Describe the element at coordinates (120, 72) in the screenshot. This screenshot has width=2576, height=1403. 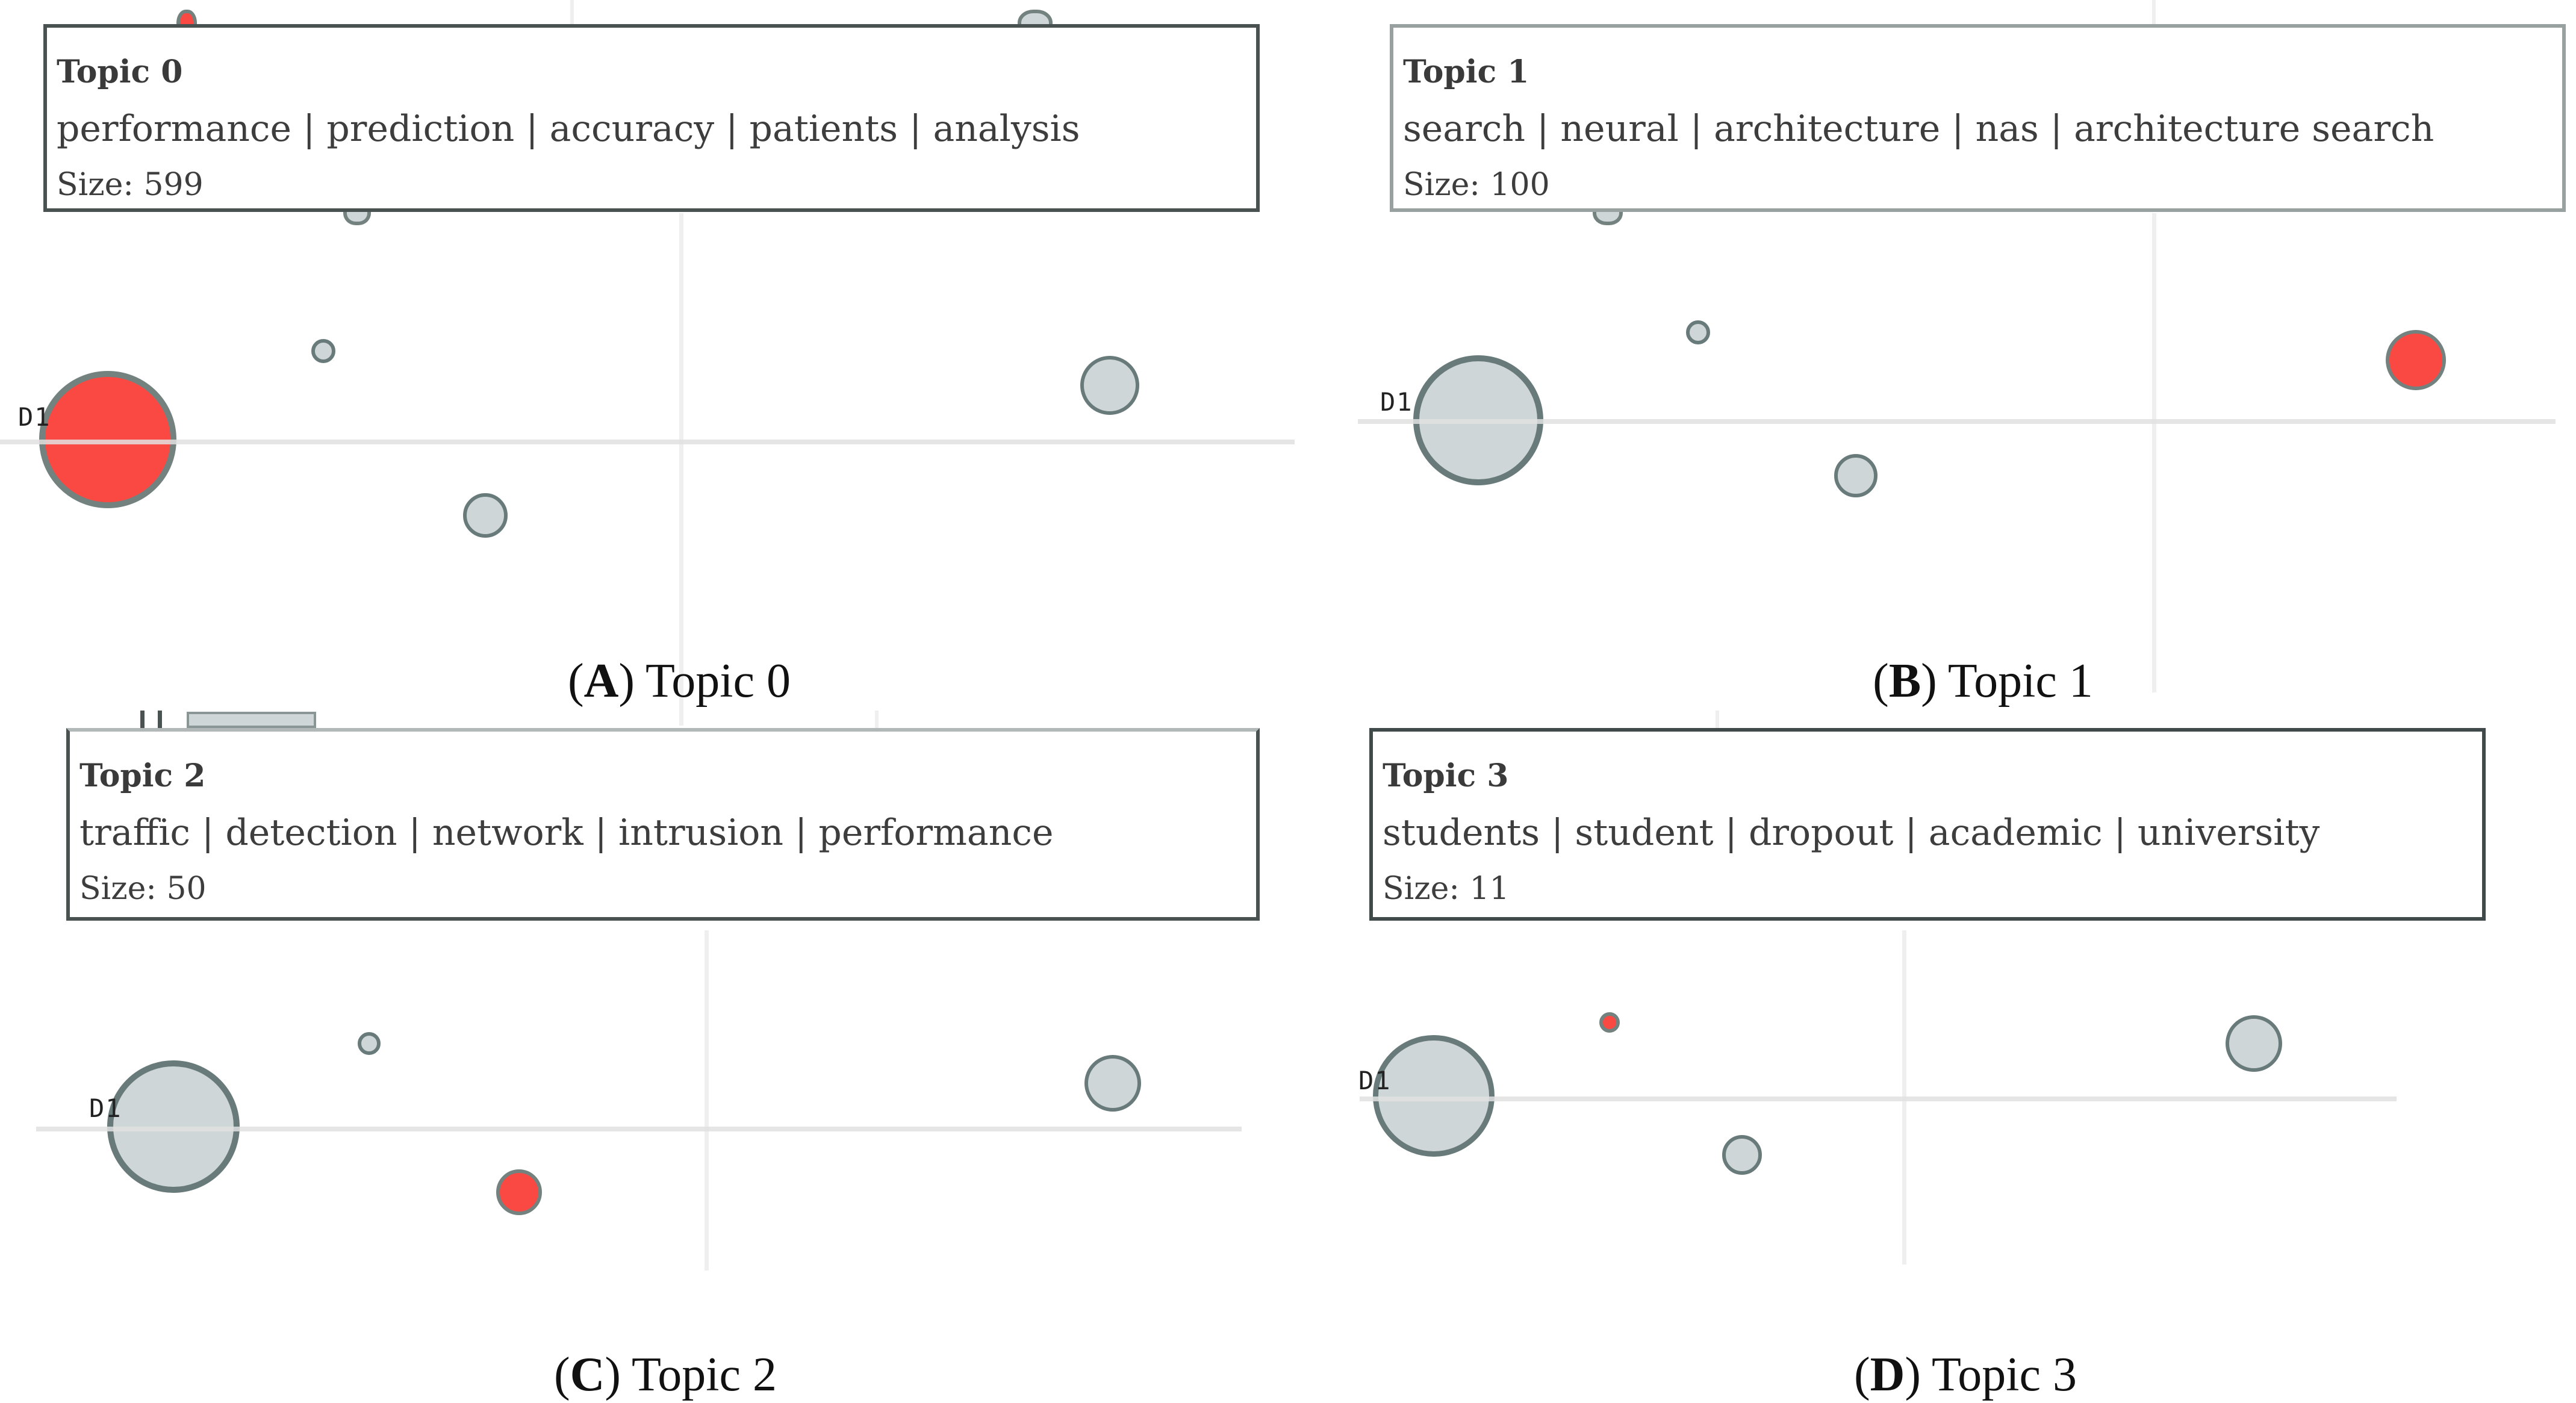
I see `tooltip-title: Topic 0` at that location.